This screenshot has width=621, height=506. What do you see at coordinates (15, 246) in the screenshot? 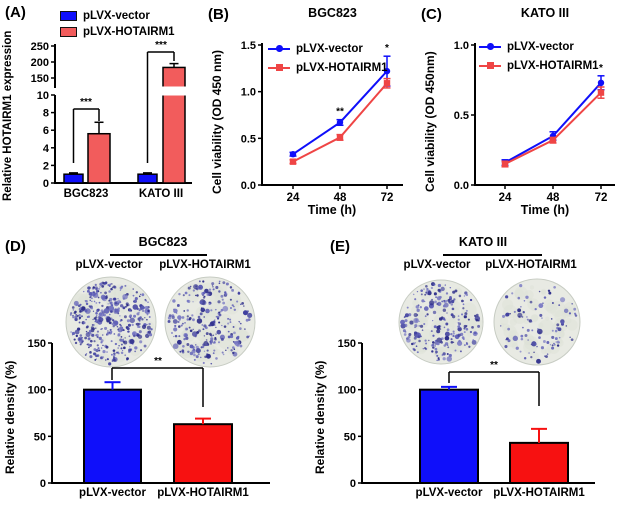
I see `panel-d-letter: (D)` at bounding box center [15, 246].